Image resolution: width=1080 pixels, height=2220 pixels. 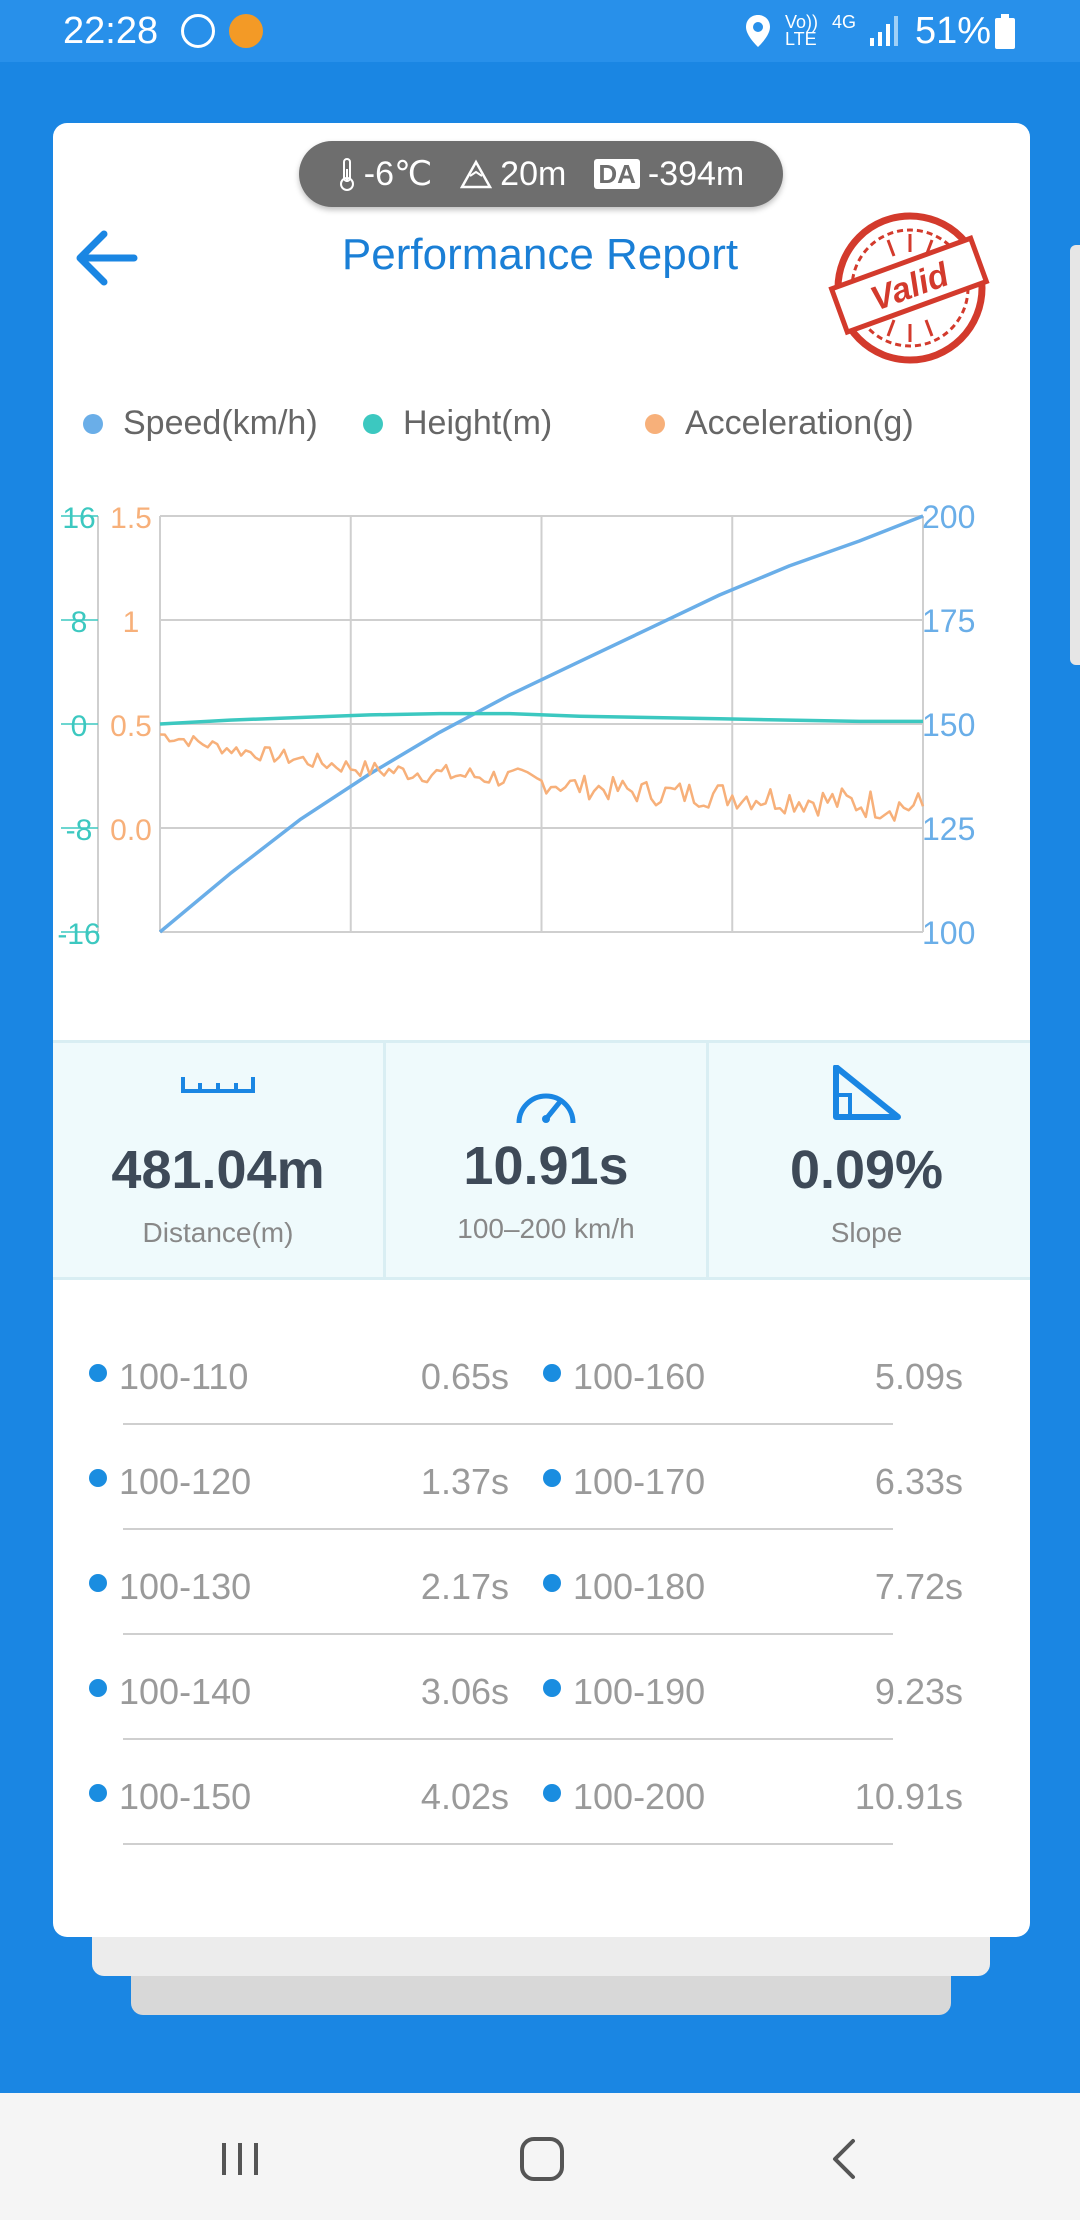 I want to click on altitude-item: 20m, so click(x=513, y=174).